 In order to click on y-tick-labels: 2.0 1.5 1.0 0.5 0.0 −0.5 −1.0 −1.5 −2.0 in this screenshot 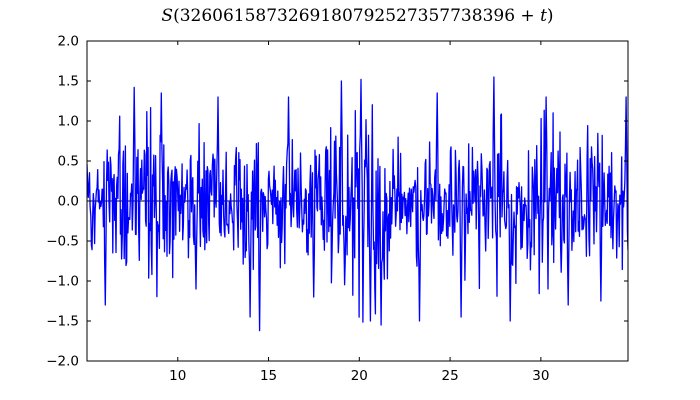, I will do `click(62, 202)`.